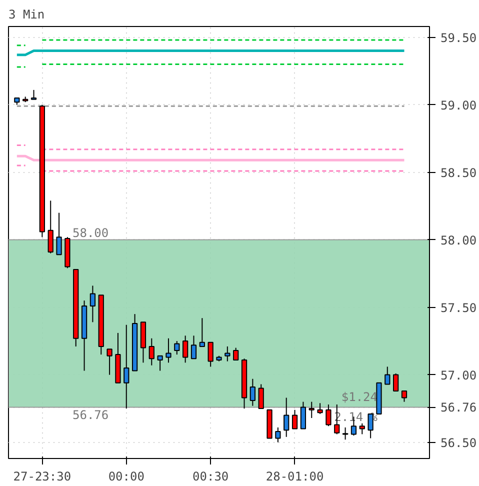 Image resolution: width=479 pixels, height=486 pixels. Describe the element at coordinates (295, 477) in the screenshot. I see `x-tick-label: 28-01:00` at that location.